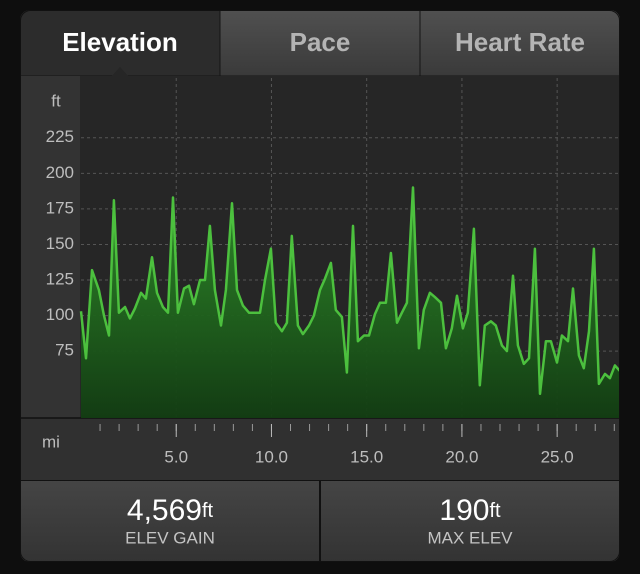  What do you see at coordinates (60, 207) in the screenshot?
I see `y-tick-label: 175` at bounding box center [60, 207].